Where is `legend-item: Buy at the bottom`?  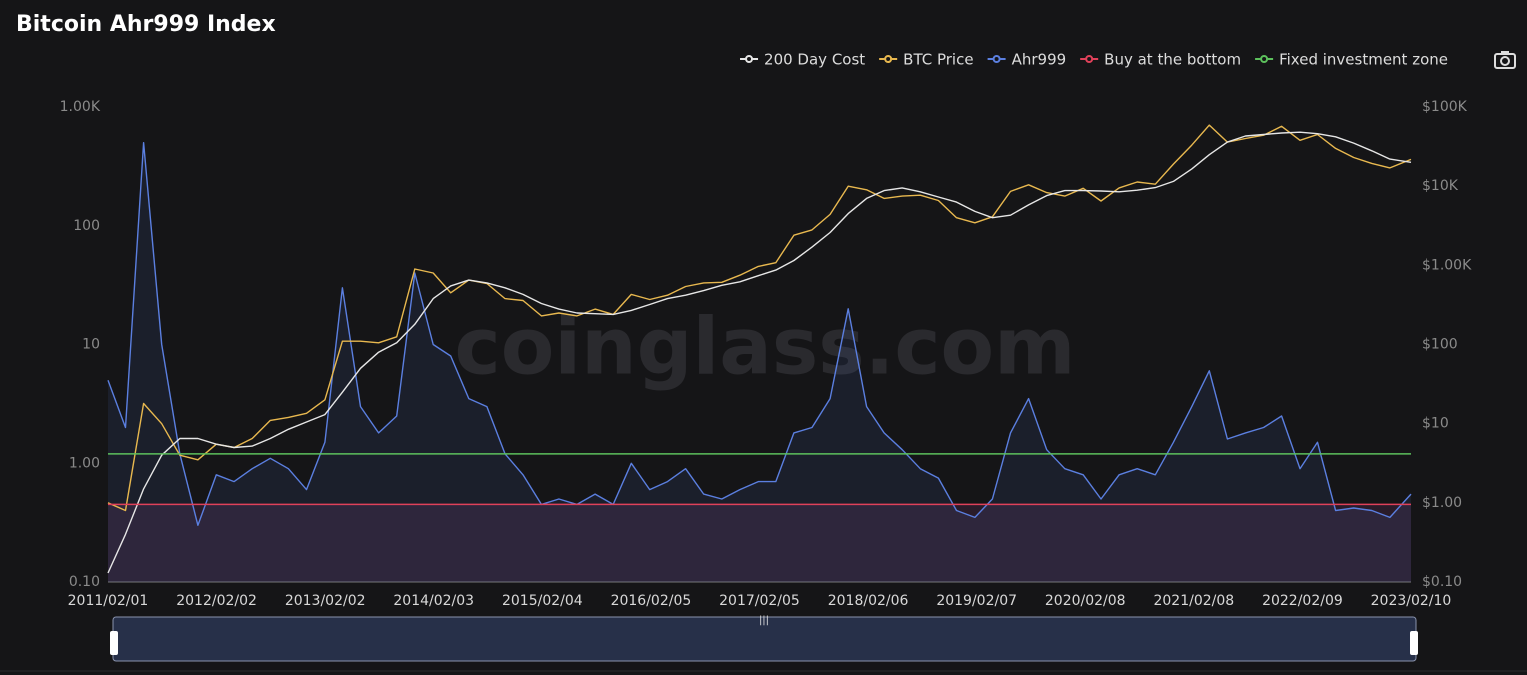
legend-item: Buy at the bottom is located at coordinates (1160, 60).